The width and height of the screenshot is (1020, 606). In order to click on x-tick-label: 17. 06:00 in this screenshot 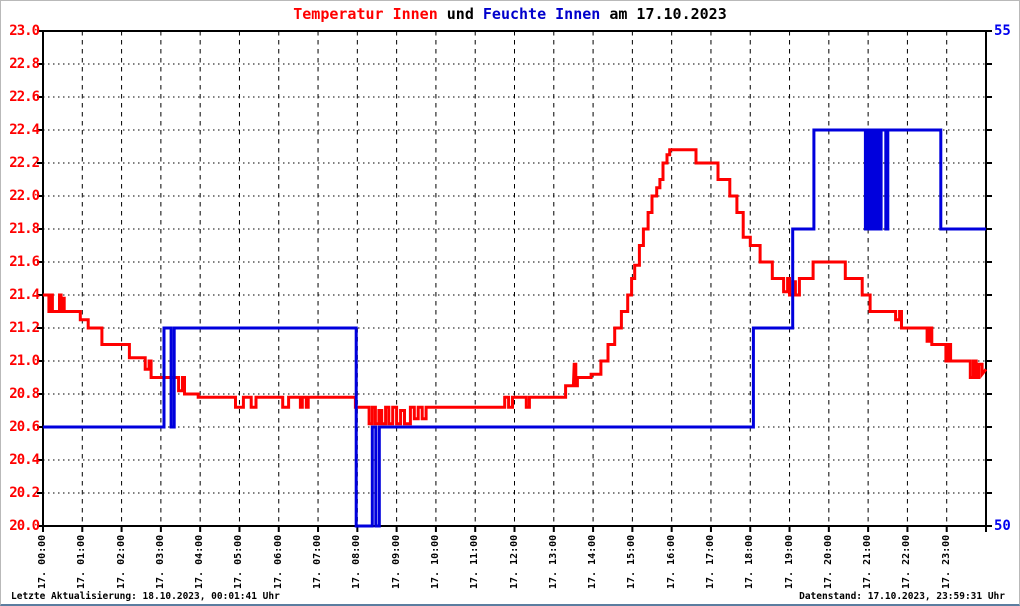, I will do `click(278, 561)`.